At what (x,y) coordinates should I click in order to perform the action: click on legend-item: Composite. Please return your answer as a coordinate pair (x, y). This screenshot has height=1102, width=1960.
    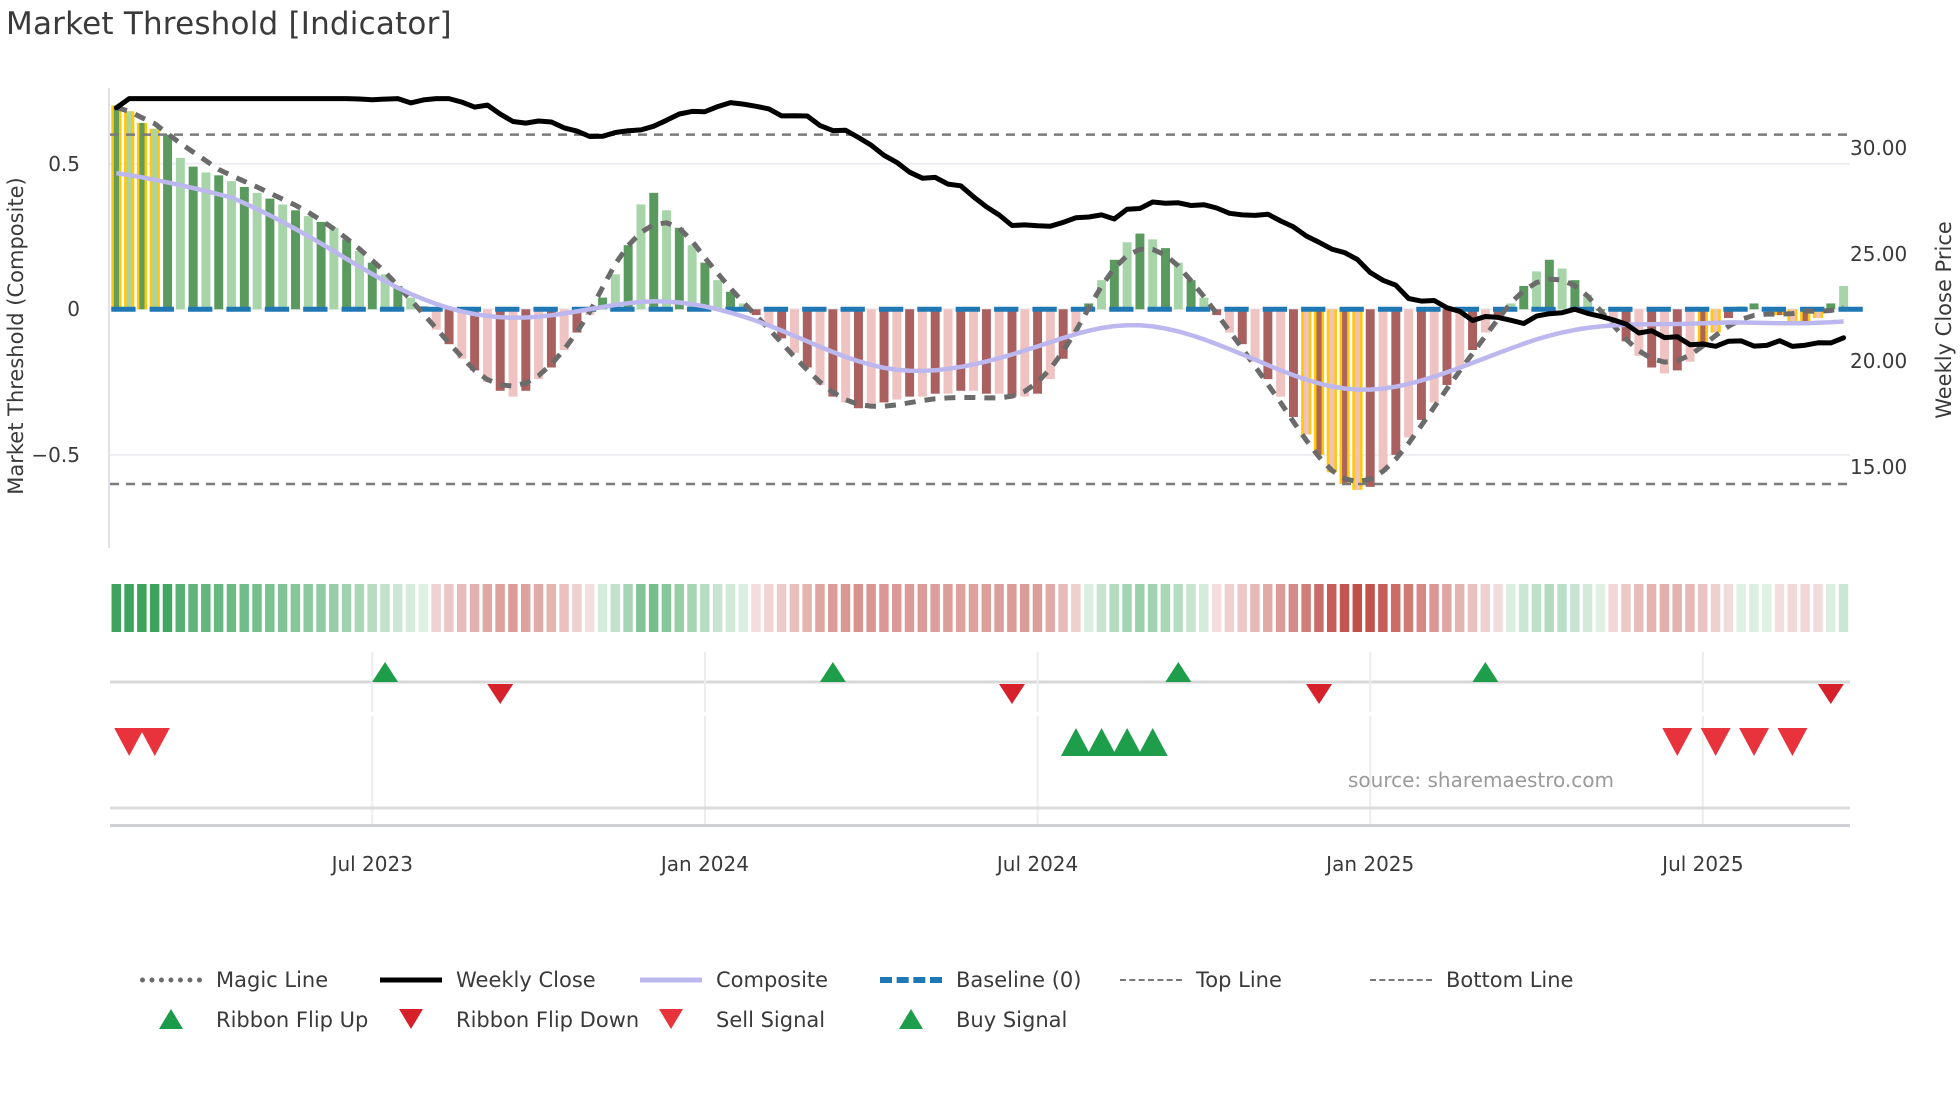
    Looking at the image, I should click on (734, 980).